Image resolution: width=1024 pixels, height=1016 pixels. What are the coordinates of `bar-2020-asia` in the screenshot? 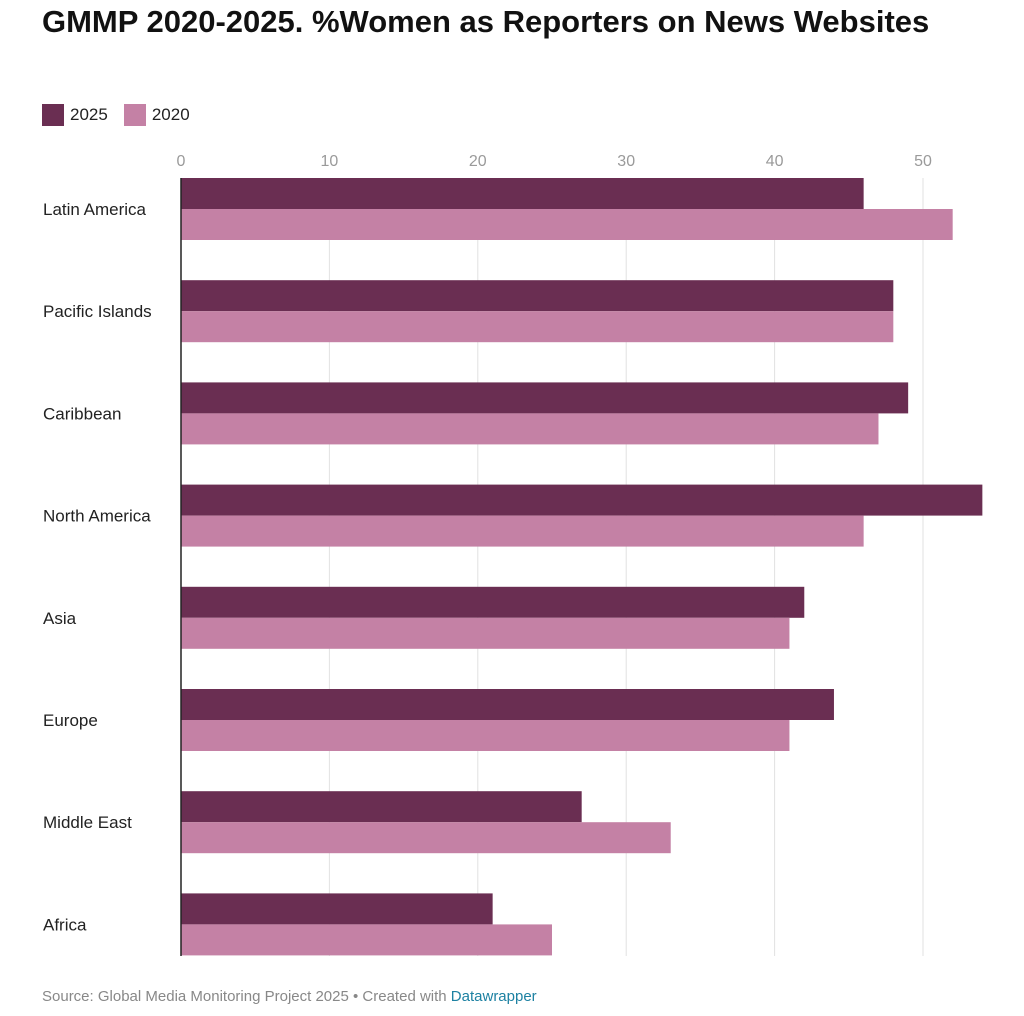 It's located at (485, 633).